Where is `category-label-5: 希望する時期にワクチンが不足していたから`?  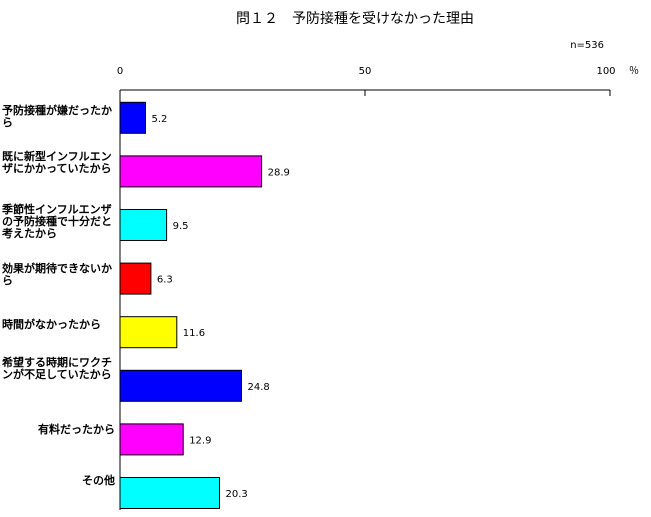 category-label-5: 希望する時期にワクチンが不足していたから is located at coordinates (57, 368).